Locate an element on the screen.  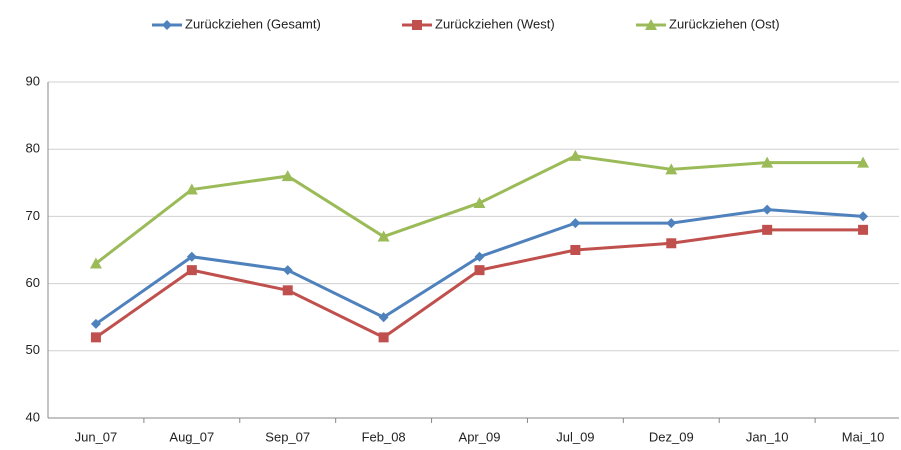
x-tick-label: Dez_09 is located at coordinates (671, 436).